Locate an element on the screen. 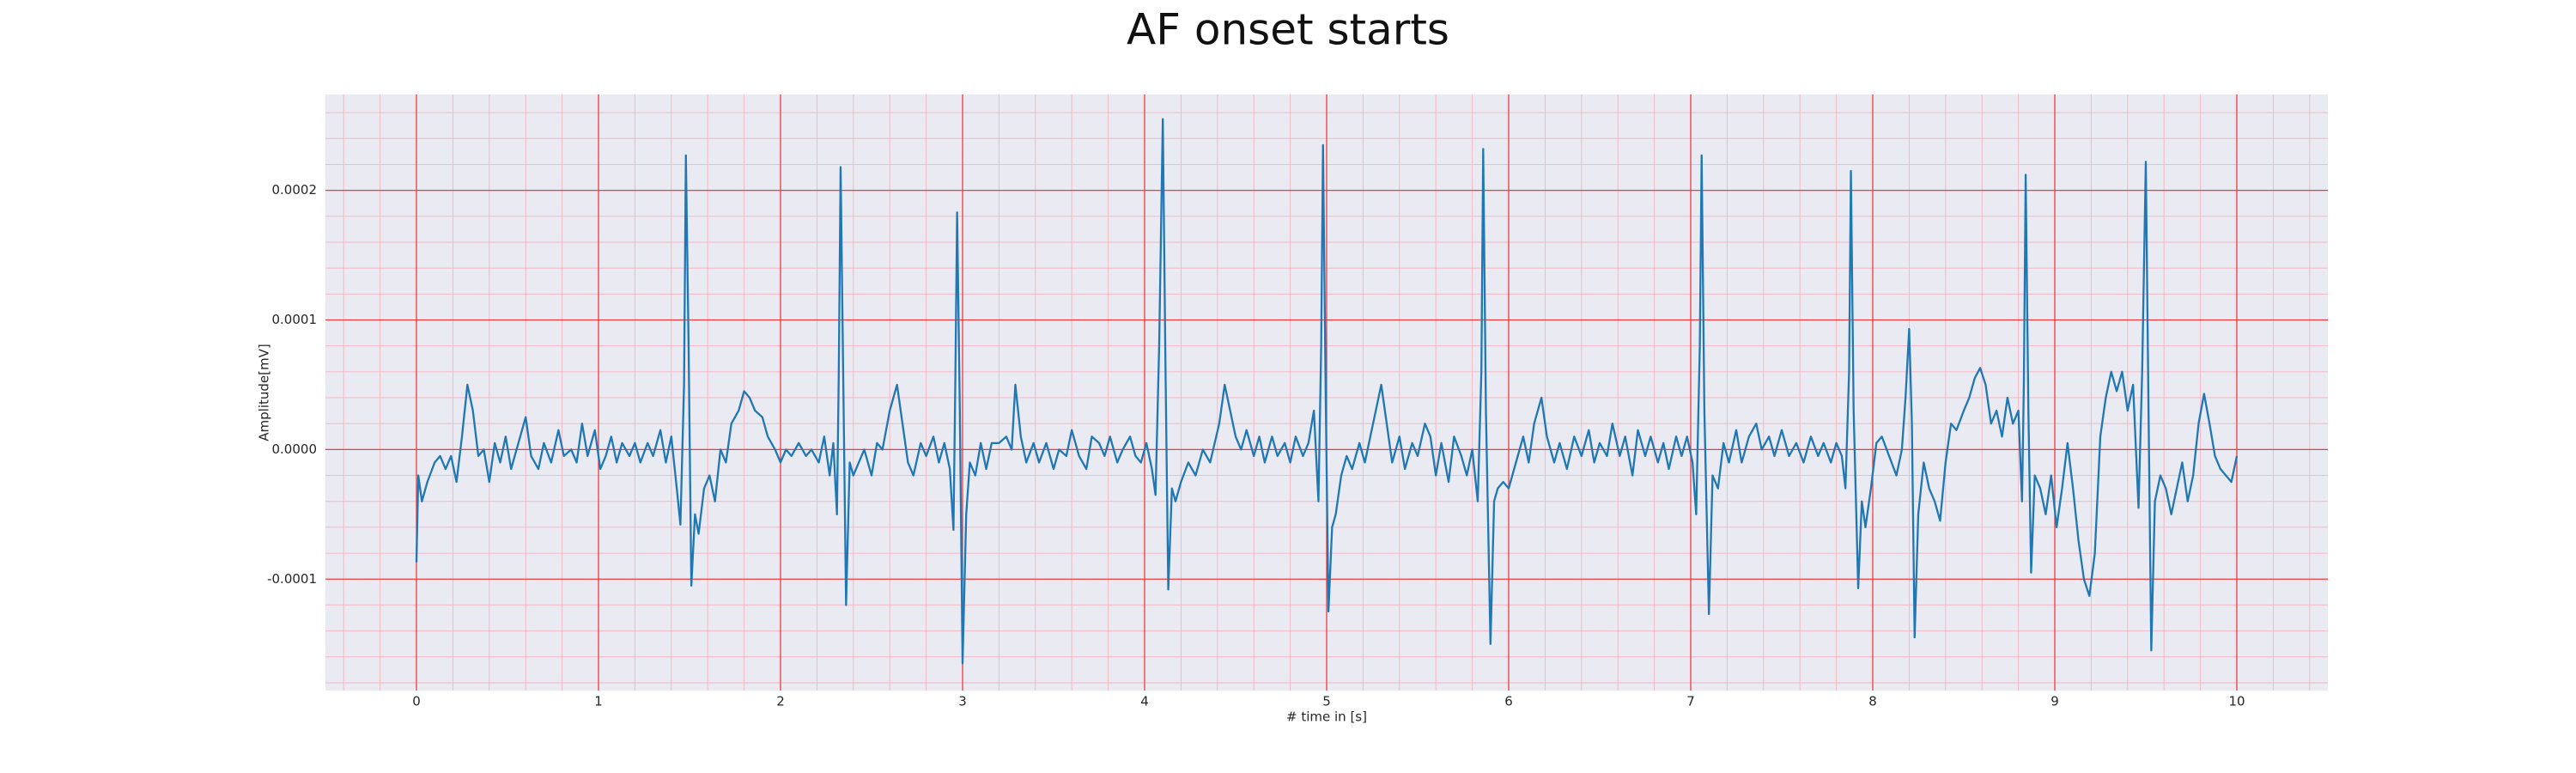 The width and height of the screenshot is (2576, 773). x-axis-label: # time in [s] is located at coordinates (1327, 717).